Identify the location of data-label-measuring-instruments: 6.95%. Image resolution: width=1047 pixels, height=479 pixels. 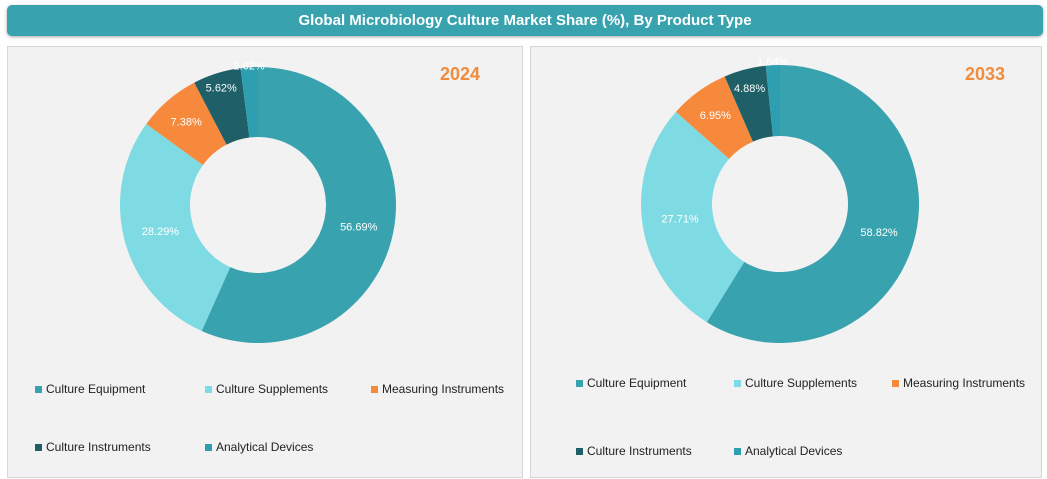
(715, 116).